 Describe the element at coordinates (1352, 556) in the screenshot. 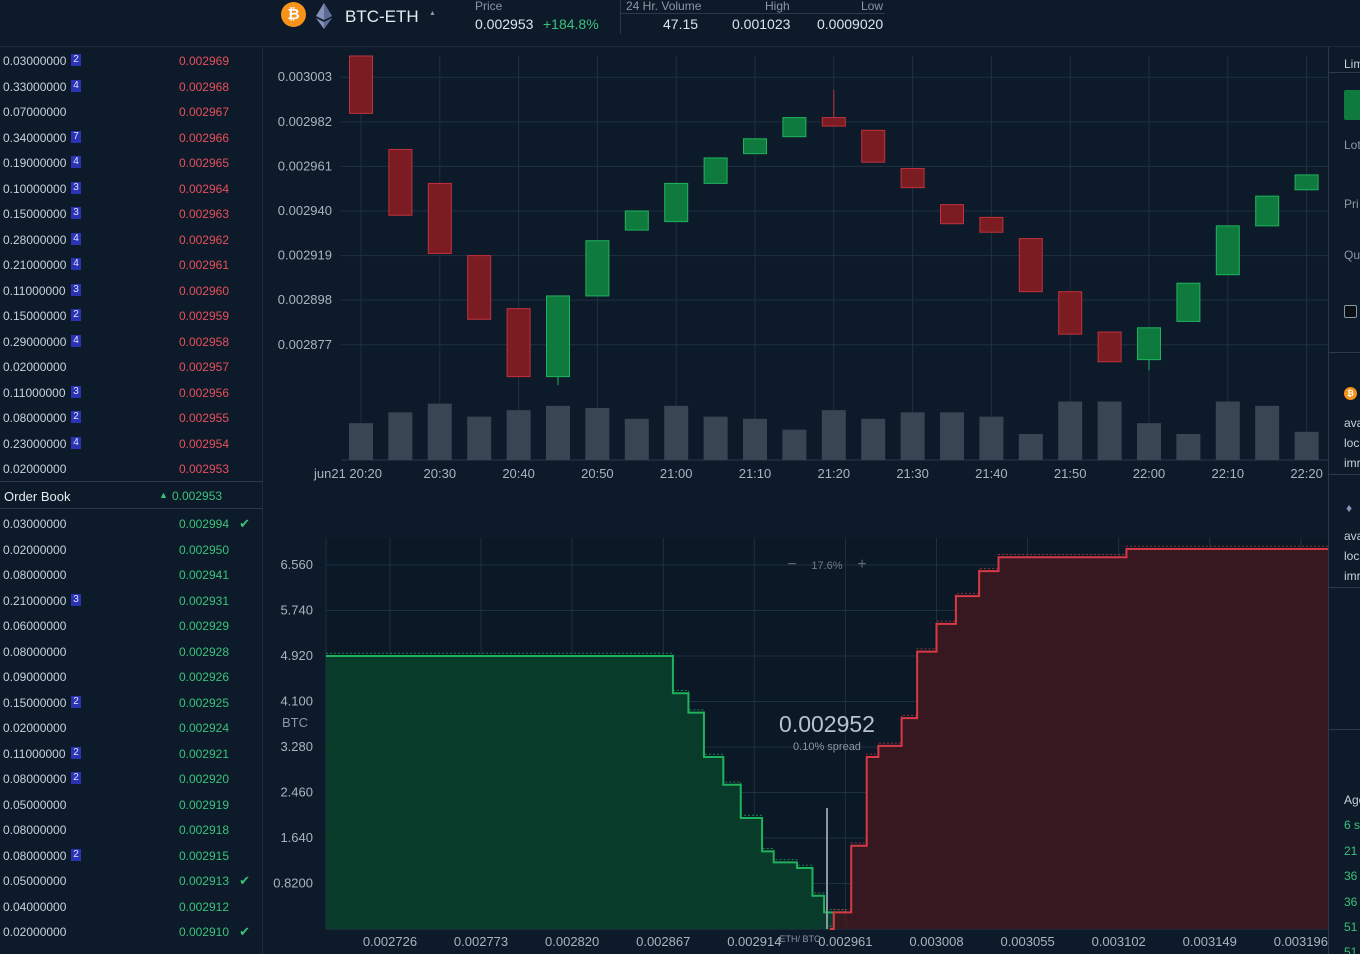

I see `panel-label: loc` at that location.